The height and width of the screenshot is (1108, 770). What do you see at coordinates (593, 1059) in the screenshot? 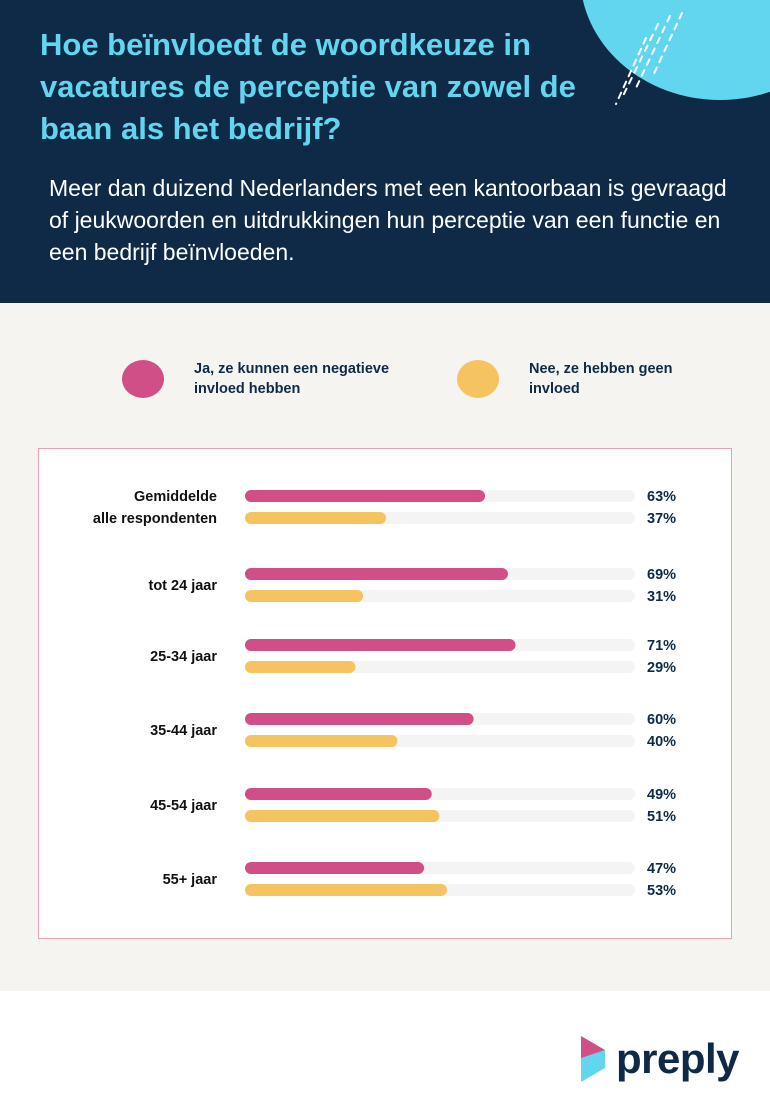
I see `preply-logo-icon` at bounding box center [593, 1059].